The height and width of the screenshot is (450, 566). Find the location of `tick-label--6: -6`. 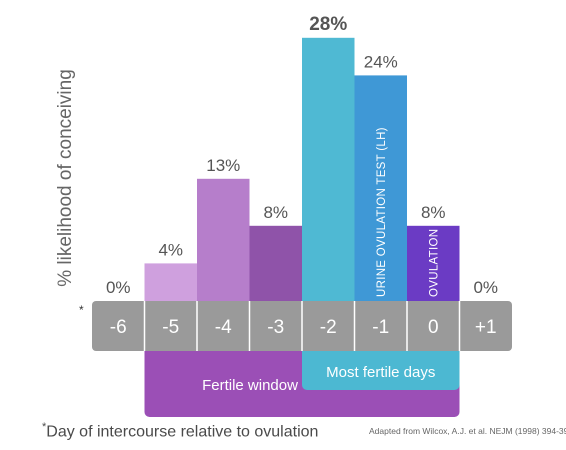

tick-label--6: -6 is located at coordinates (118, 327).